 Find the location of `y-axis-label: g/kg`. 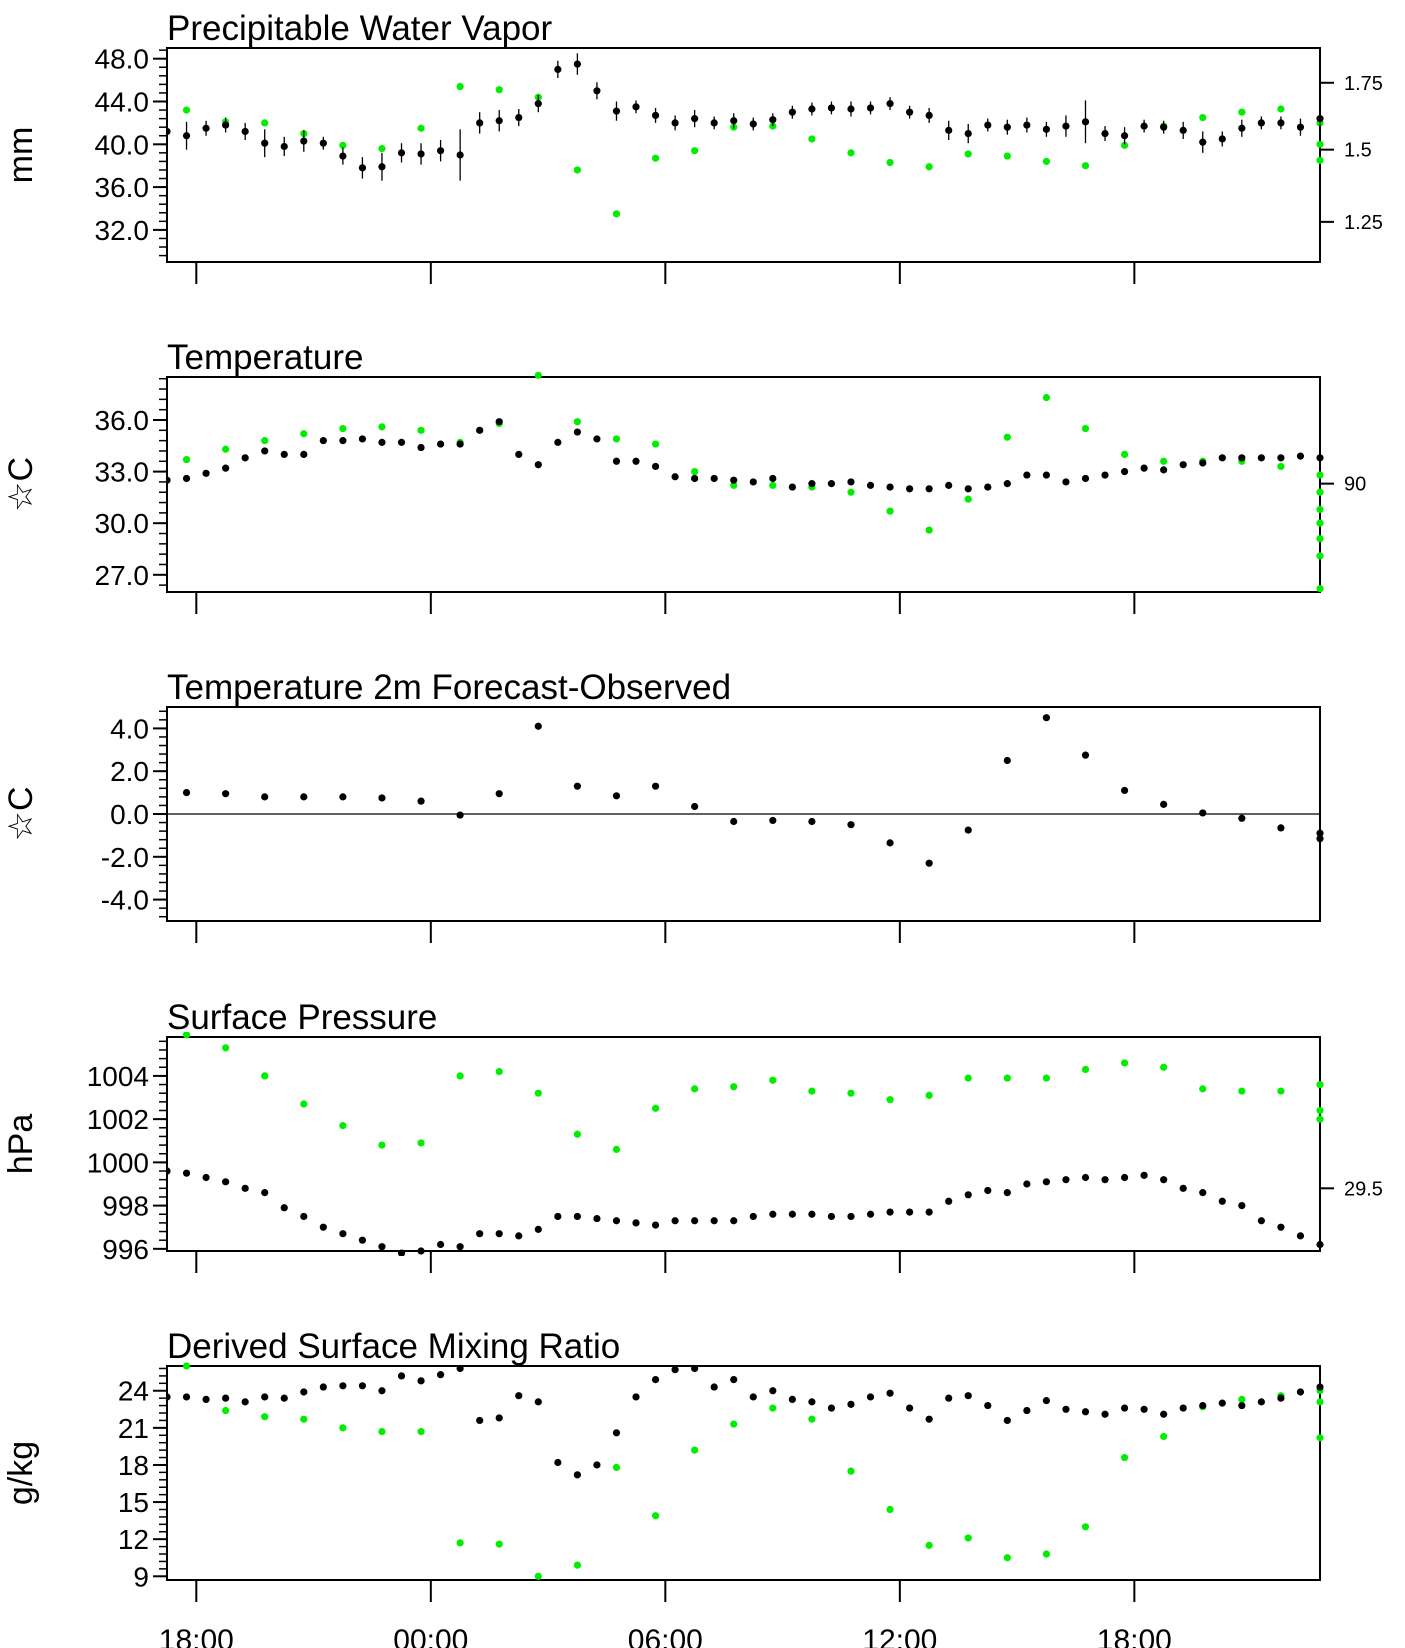

y-axis-label: g/kg is located at coordinates (21, 1473).